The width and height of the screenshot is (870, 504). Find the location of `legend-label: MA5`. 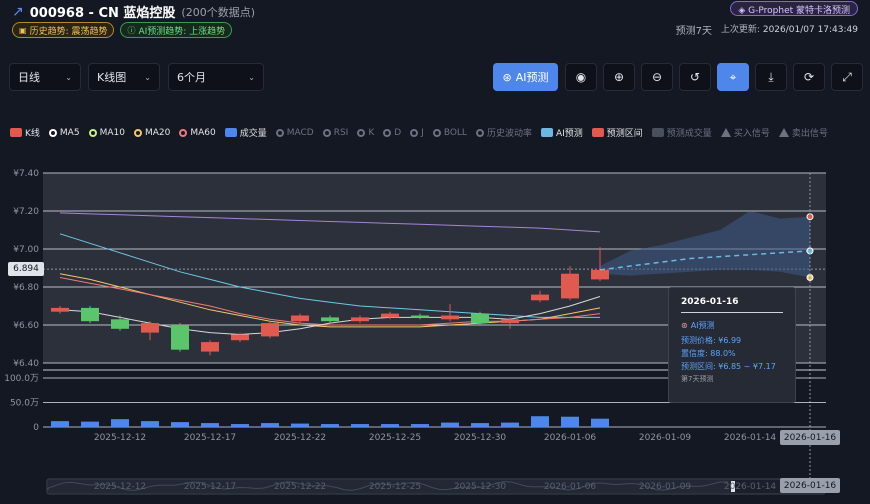

legend-label: MA5 is located at coordinates (69, 132).